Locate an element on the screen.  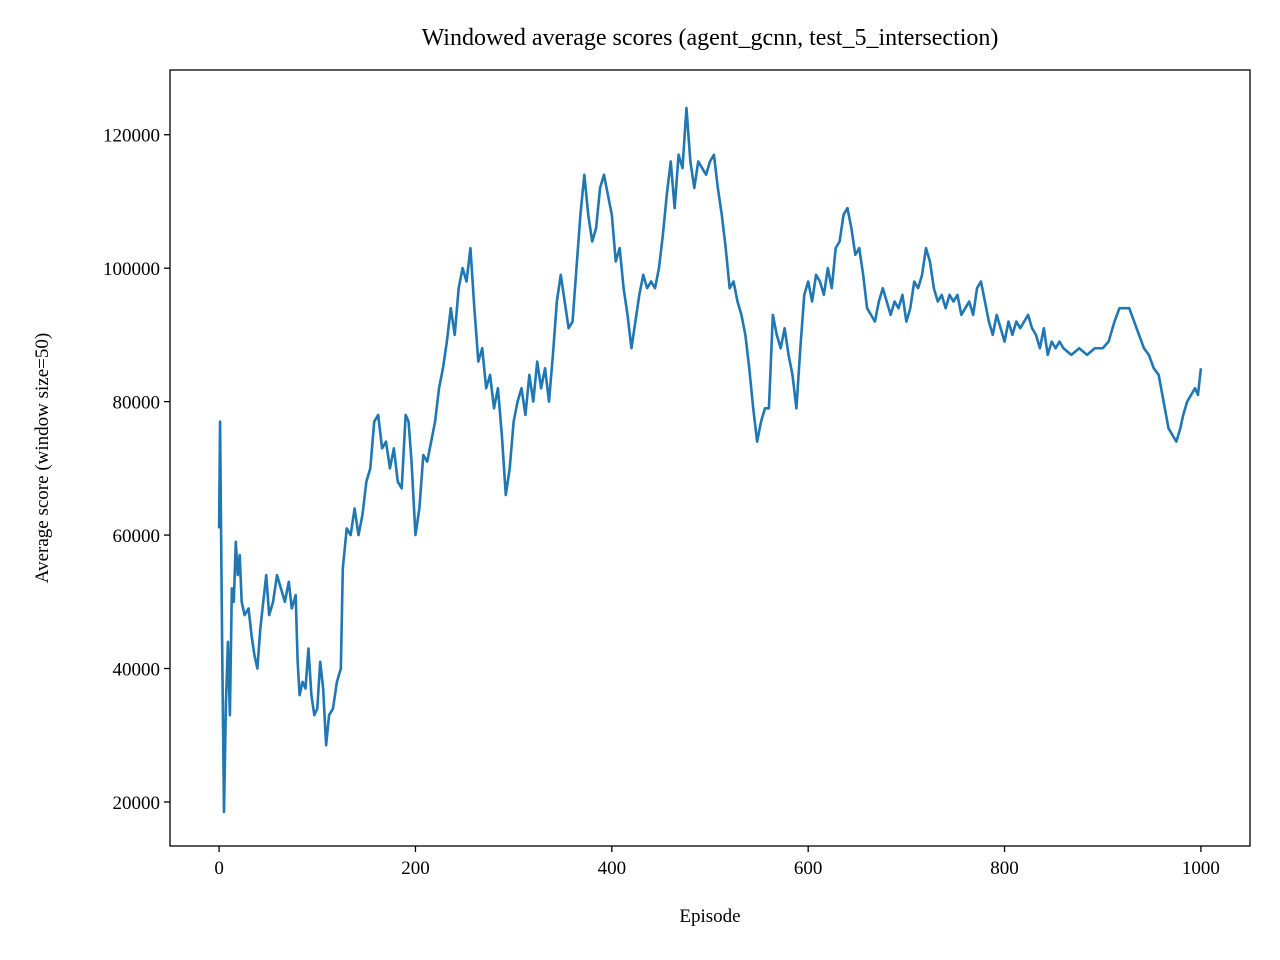
x-tick-label: 800 is located at coordinates (1004, 868).